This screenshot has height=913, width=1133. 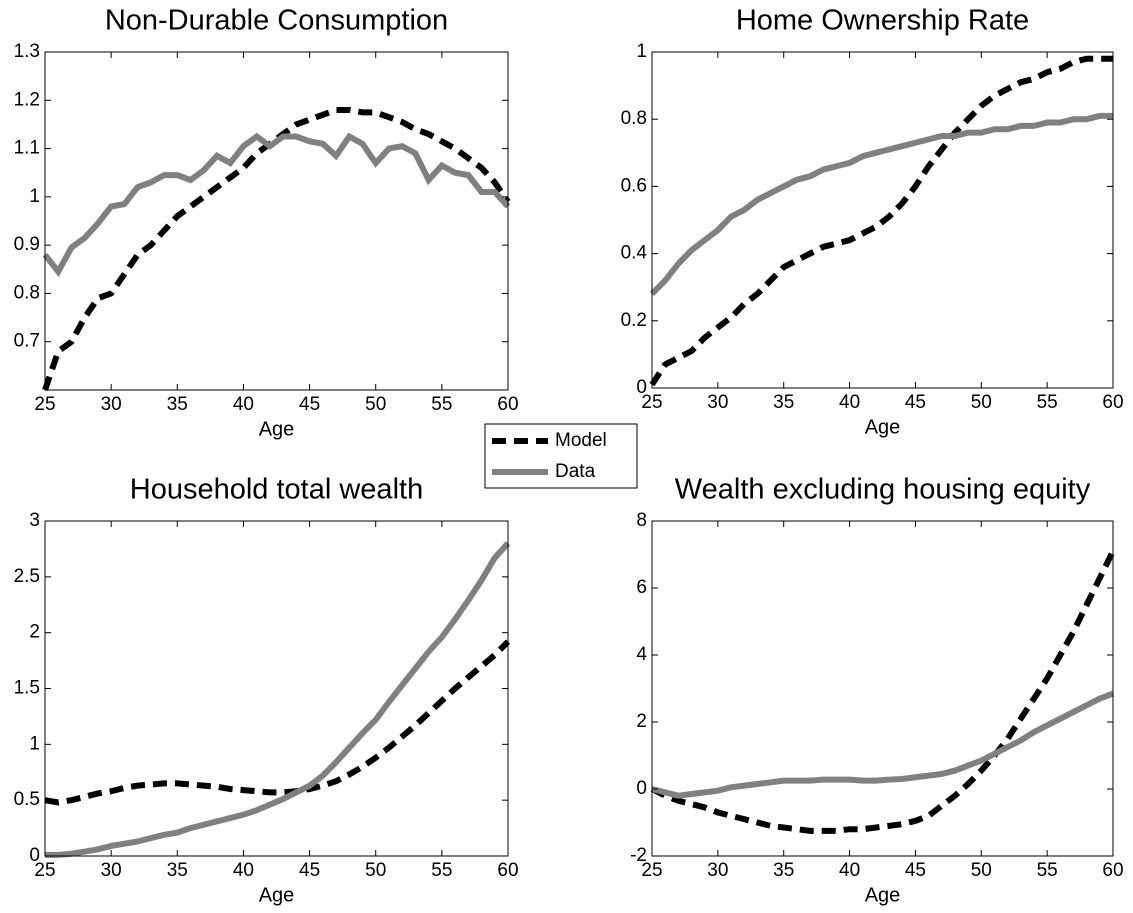 What do you see at coordinates (634, 185) in the screenshot?
I see `y-tick-label: 0.6` at bounding box center [634, 185].